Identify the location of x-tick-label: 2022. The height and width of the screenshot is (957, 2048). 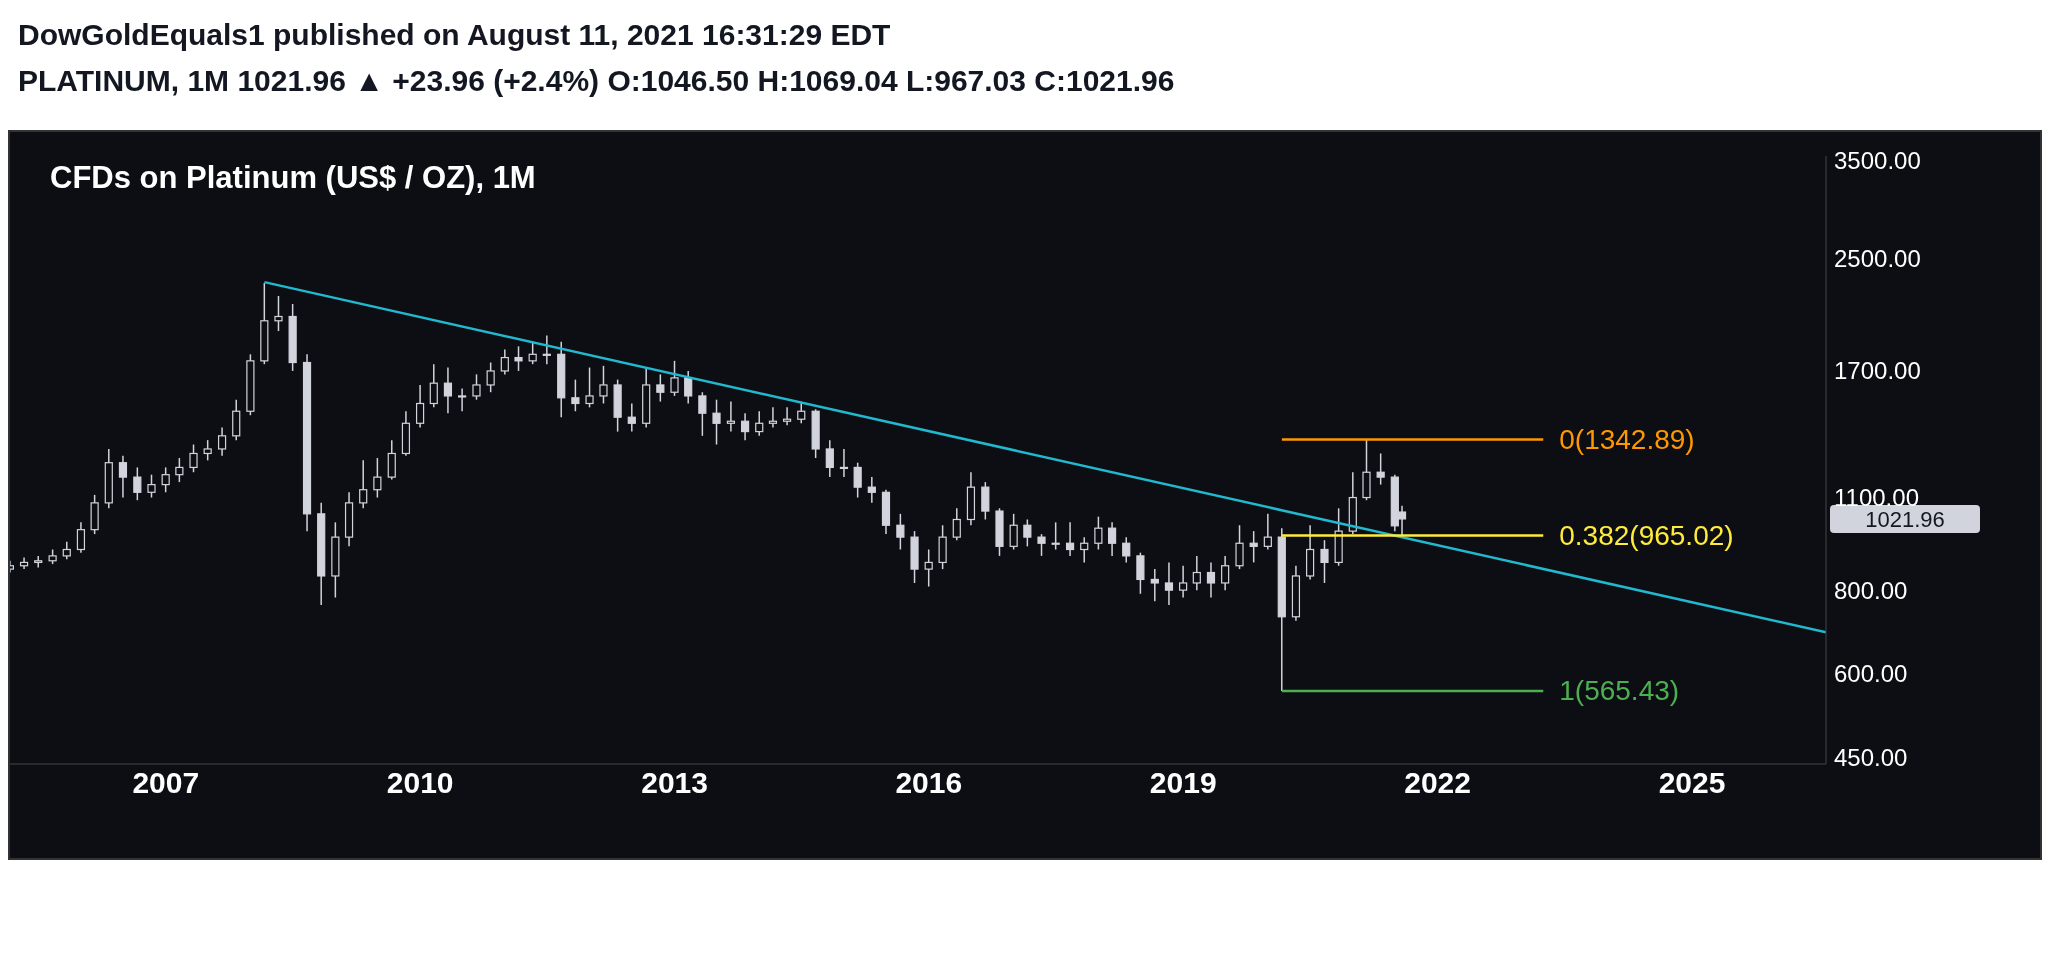
(1438, 783).